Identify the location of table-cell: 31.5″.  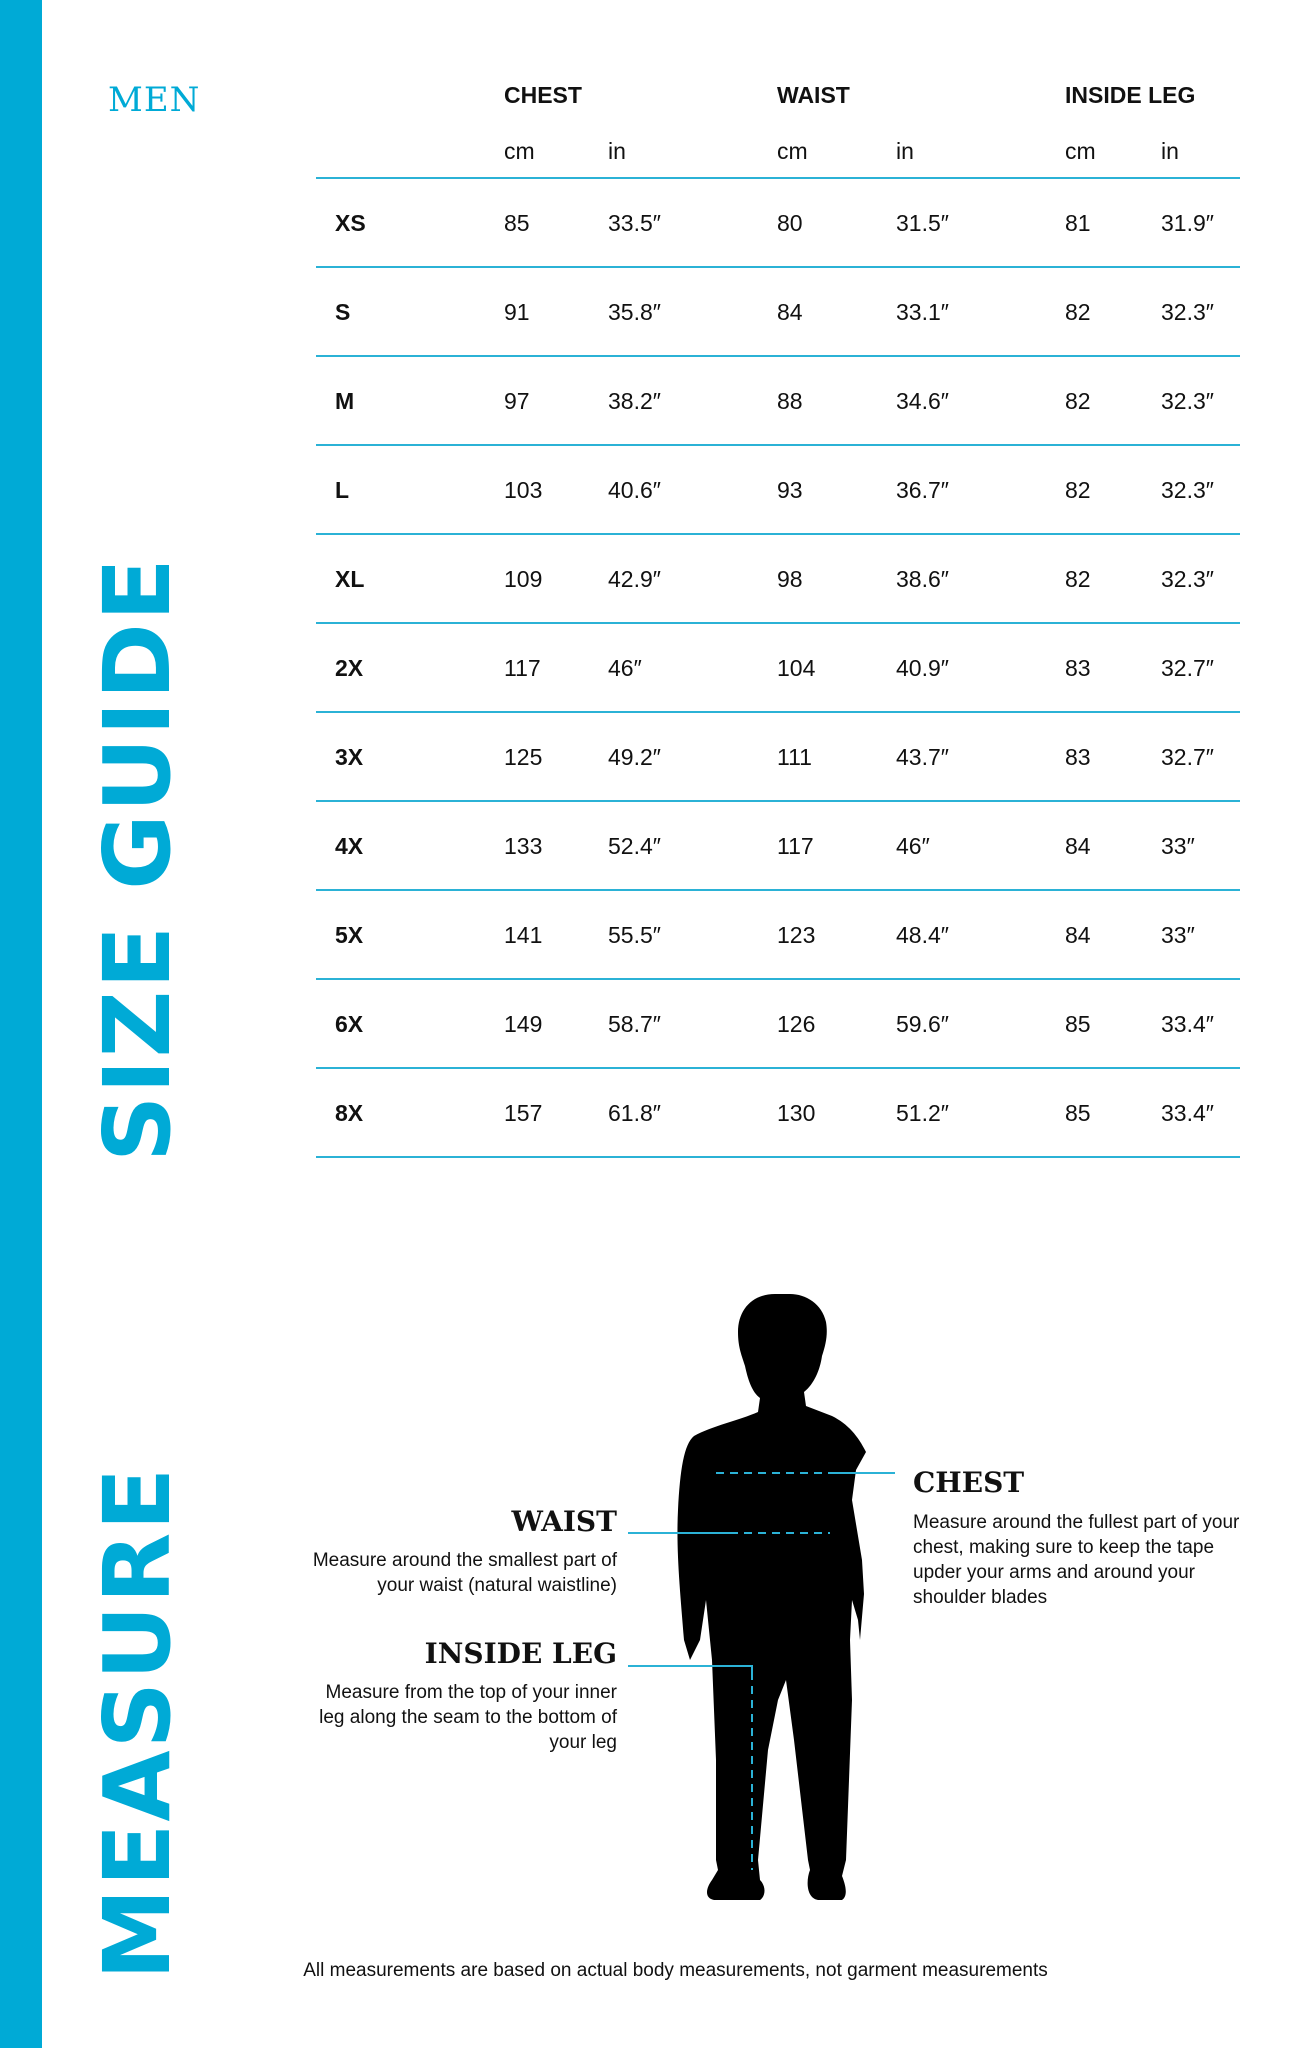
(922, 223).